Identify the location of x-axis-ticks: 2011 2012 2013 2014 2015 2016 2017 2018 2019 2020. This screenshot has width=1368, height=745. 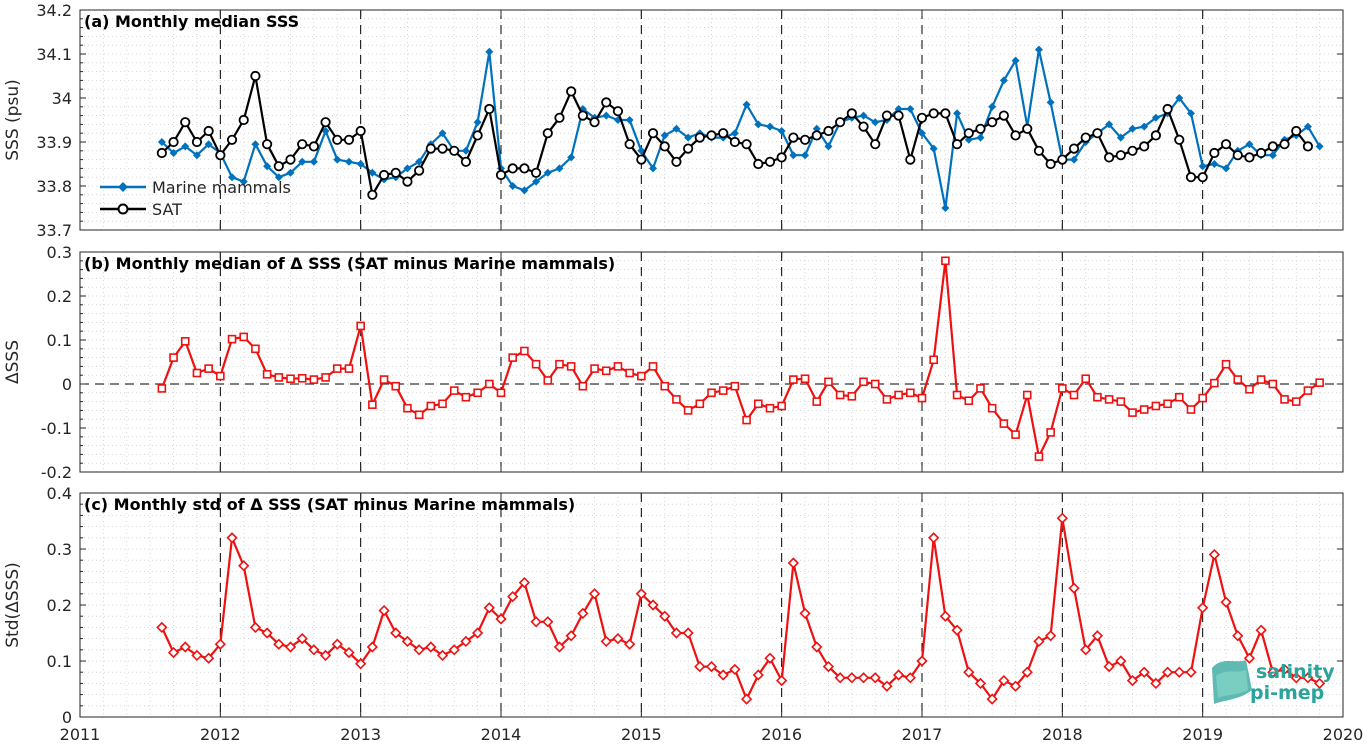
(712, 734).